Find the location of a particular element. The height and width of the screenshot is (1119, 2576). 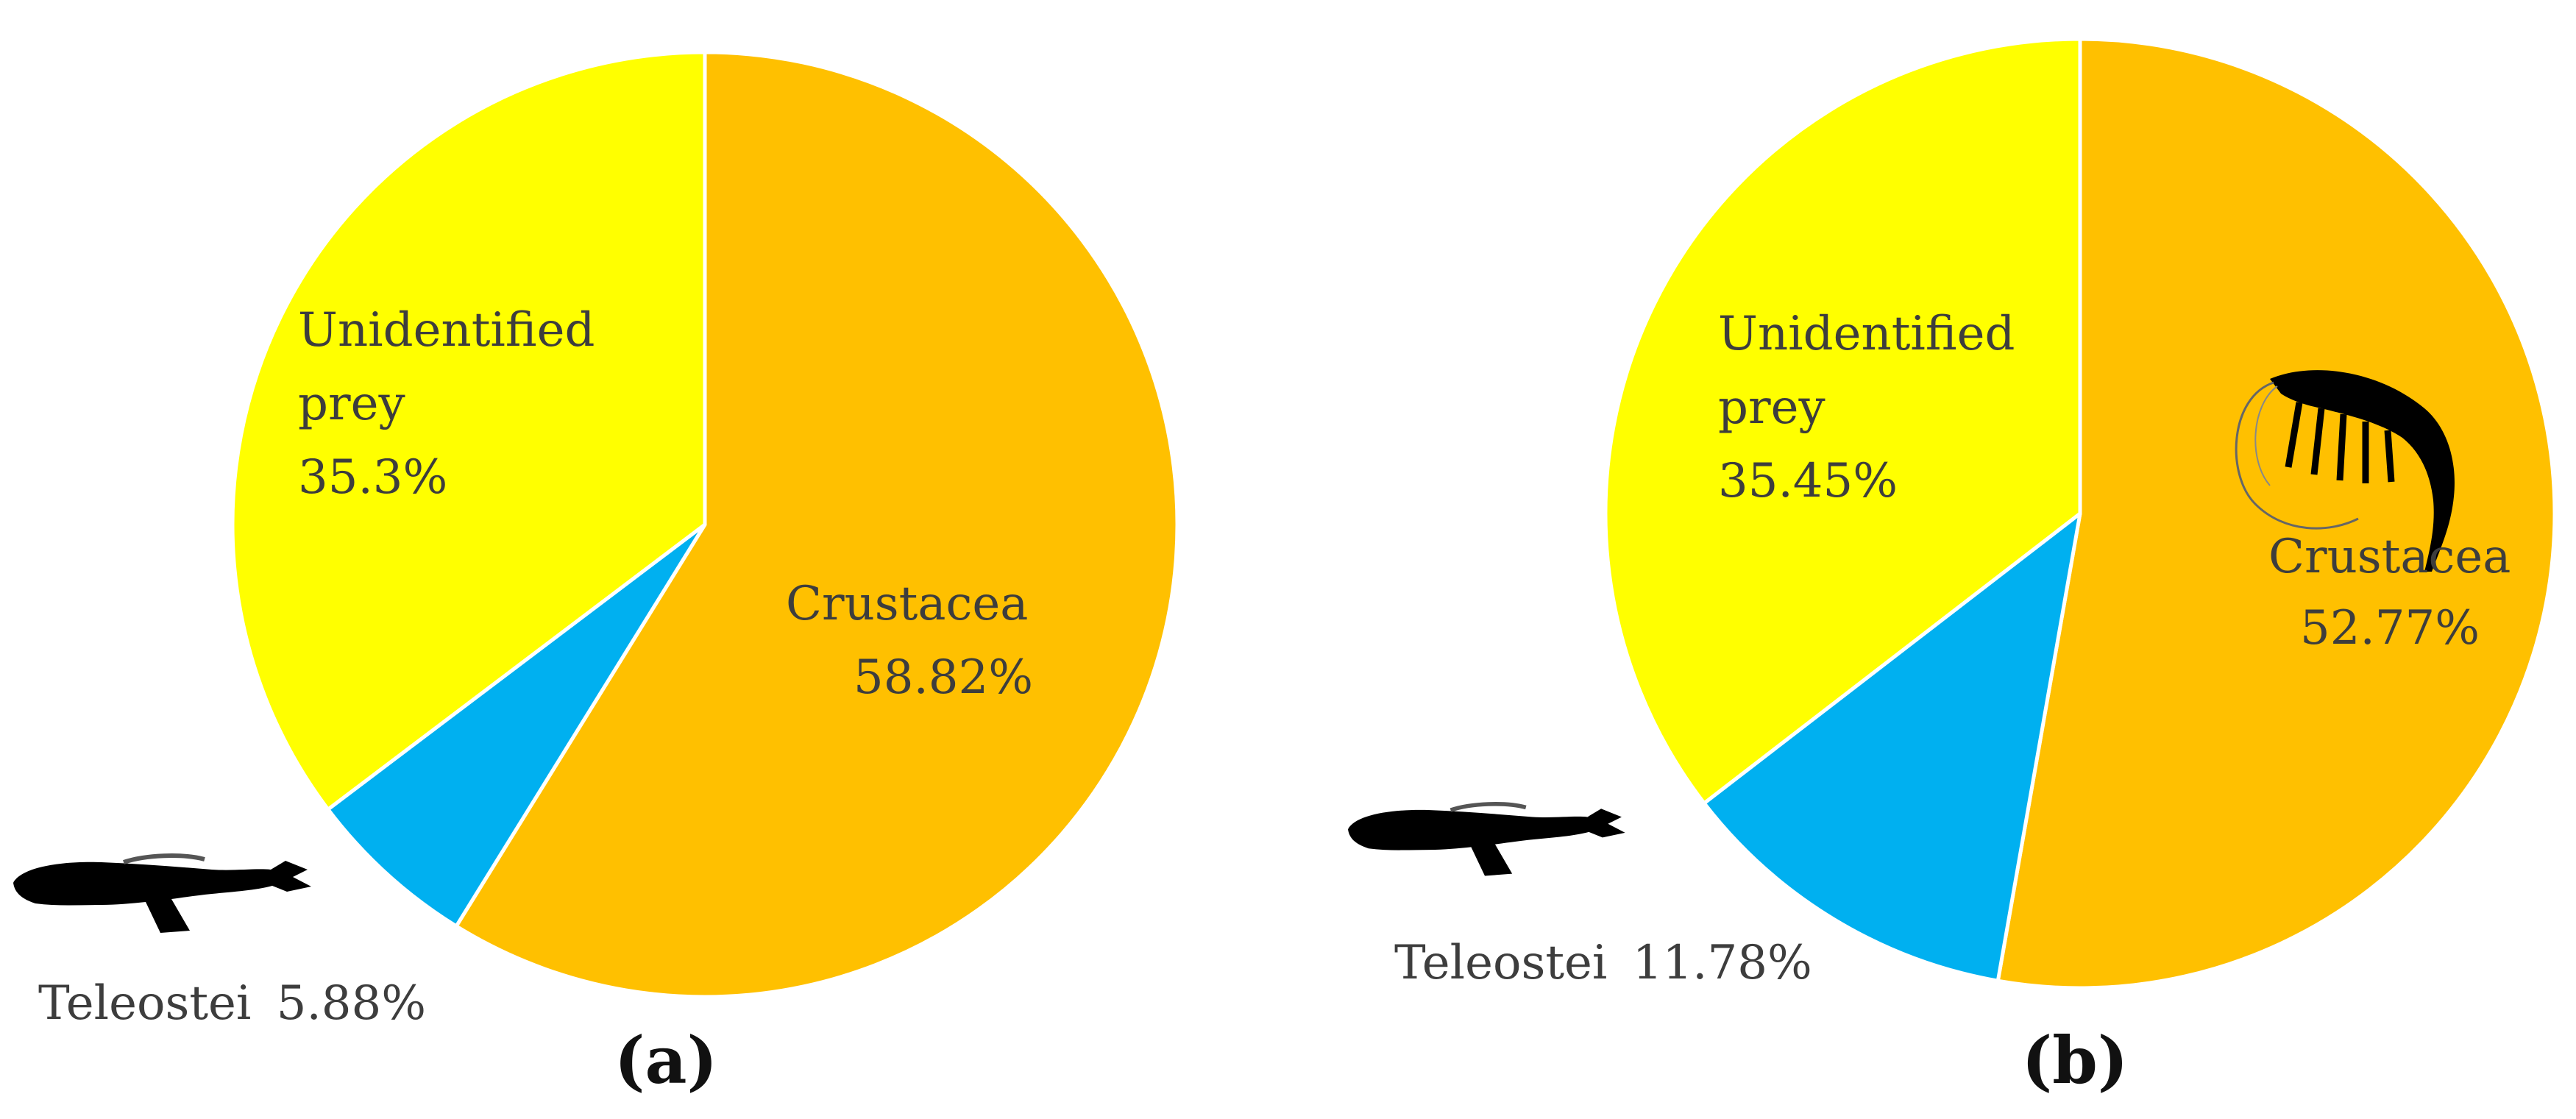

label-teleostei-b: Teleostei 11.78% is located at coordinates (1603, 963).